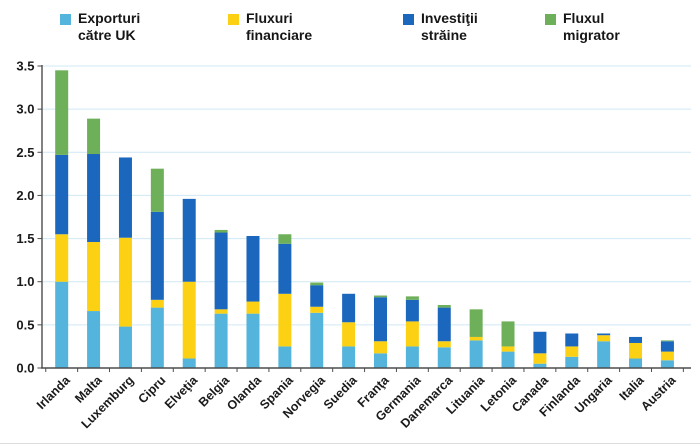 This screenshot has height=446, width=700. What do you see at coordinates (253, 340) in the screenshot?
I see `bar-segment-olanda-exporturi-catre-uk` at bounding box center [253, 340].